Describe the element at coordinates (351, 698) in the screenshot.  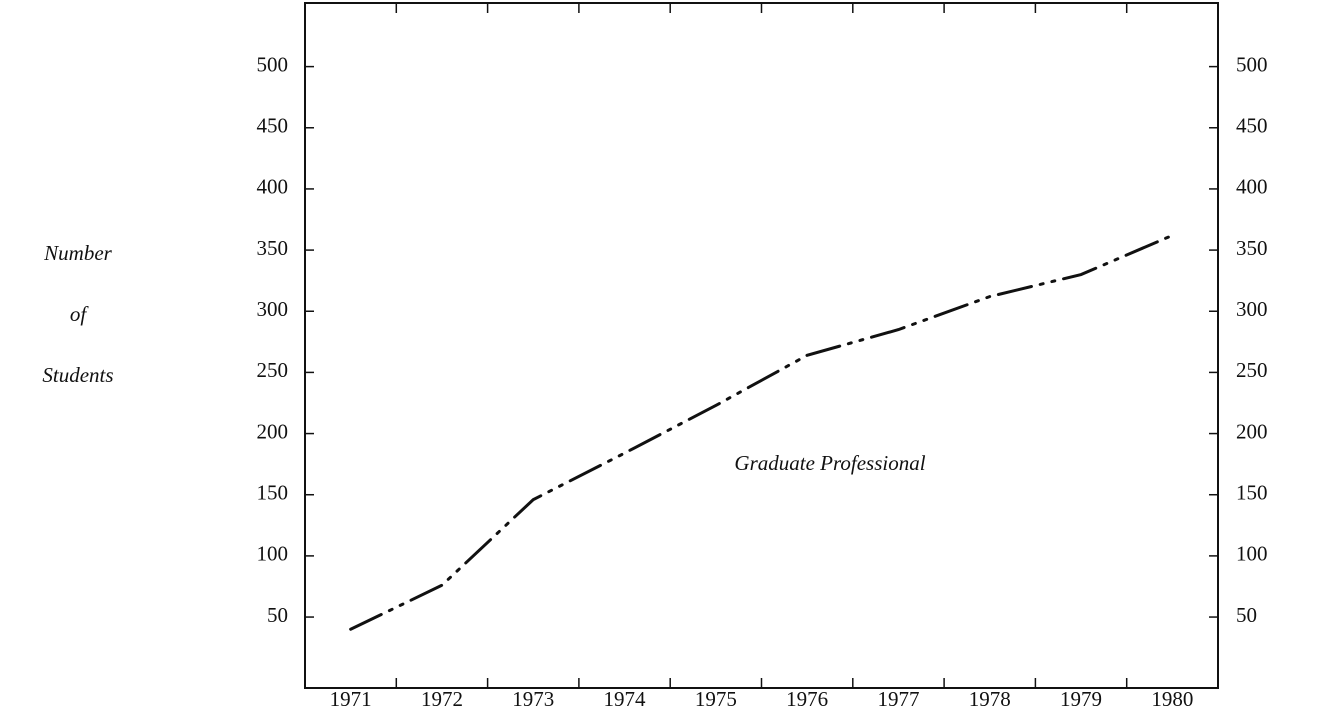
I see `x-tick-label: 1971` at that location.